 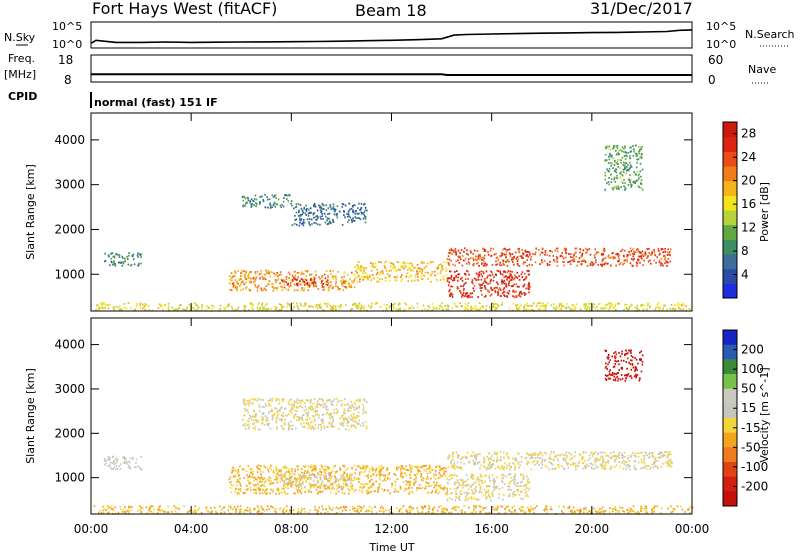 I want to click on nsky-tick-bottom: 10^0, so click(x=67, y=44).